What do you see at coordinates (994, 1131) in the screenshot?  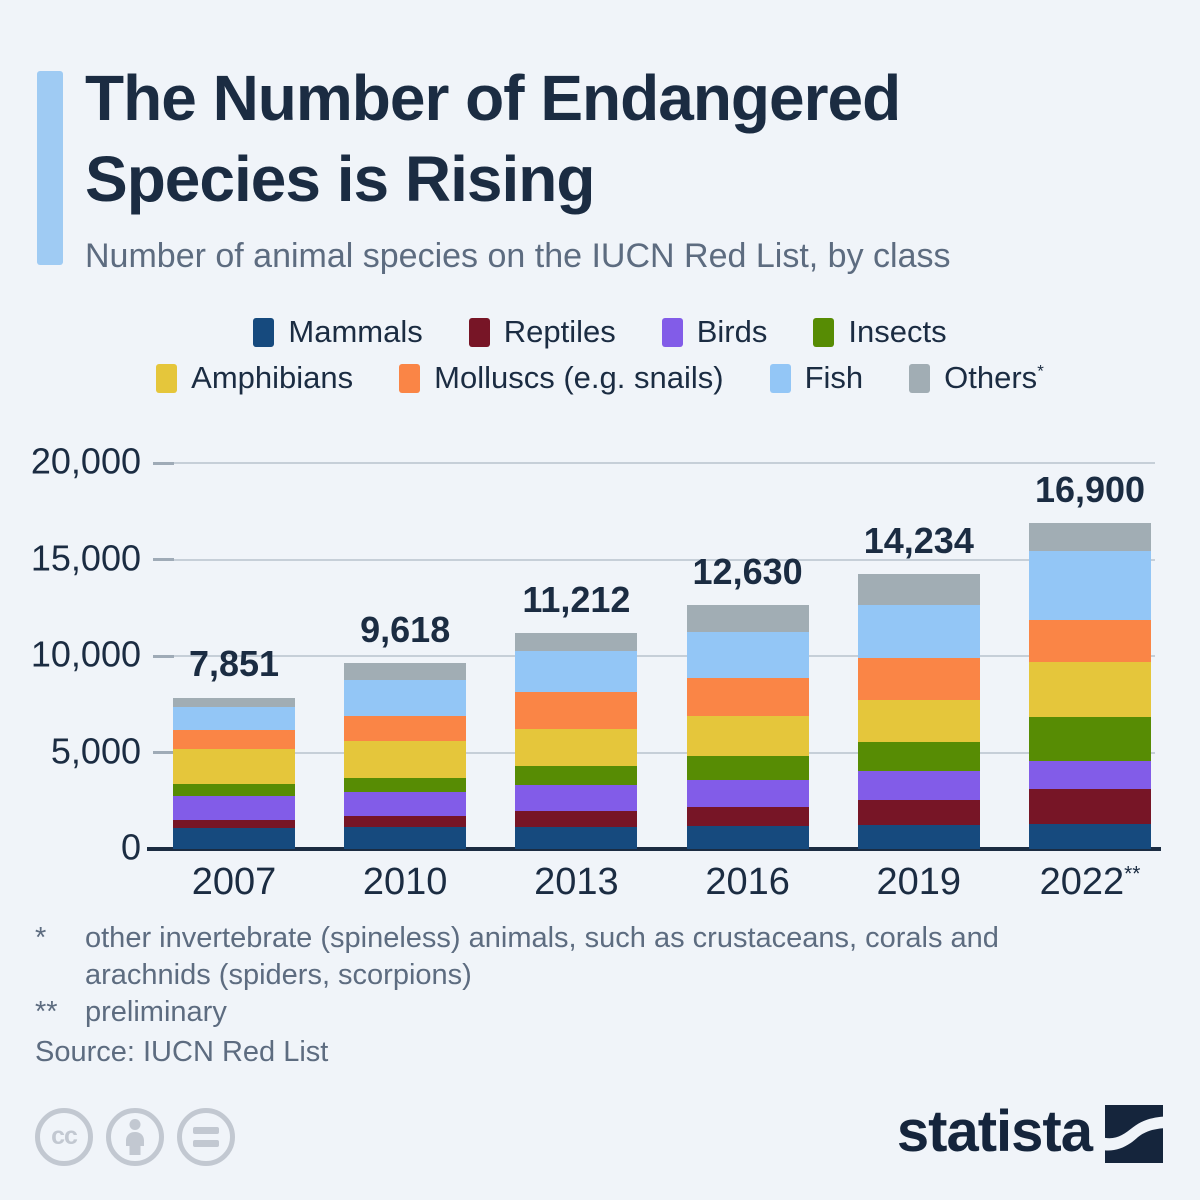 I see `statista-logo-text: statista` at bounding box center [994, 1131].